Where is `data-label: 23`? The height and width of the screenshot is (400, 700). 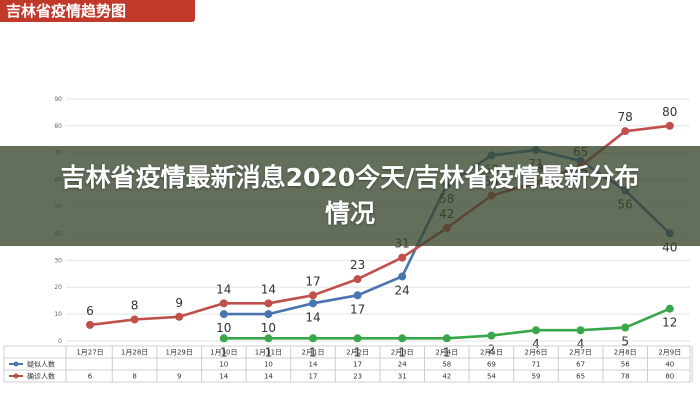 data-label: 23 is located at coordinates (357, 265).